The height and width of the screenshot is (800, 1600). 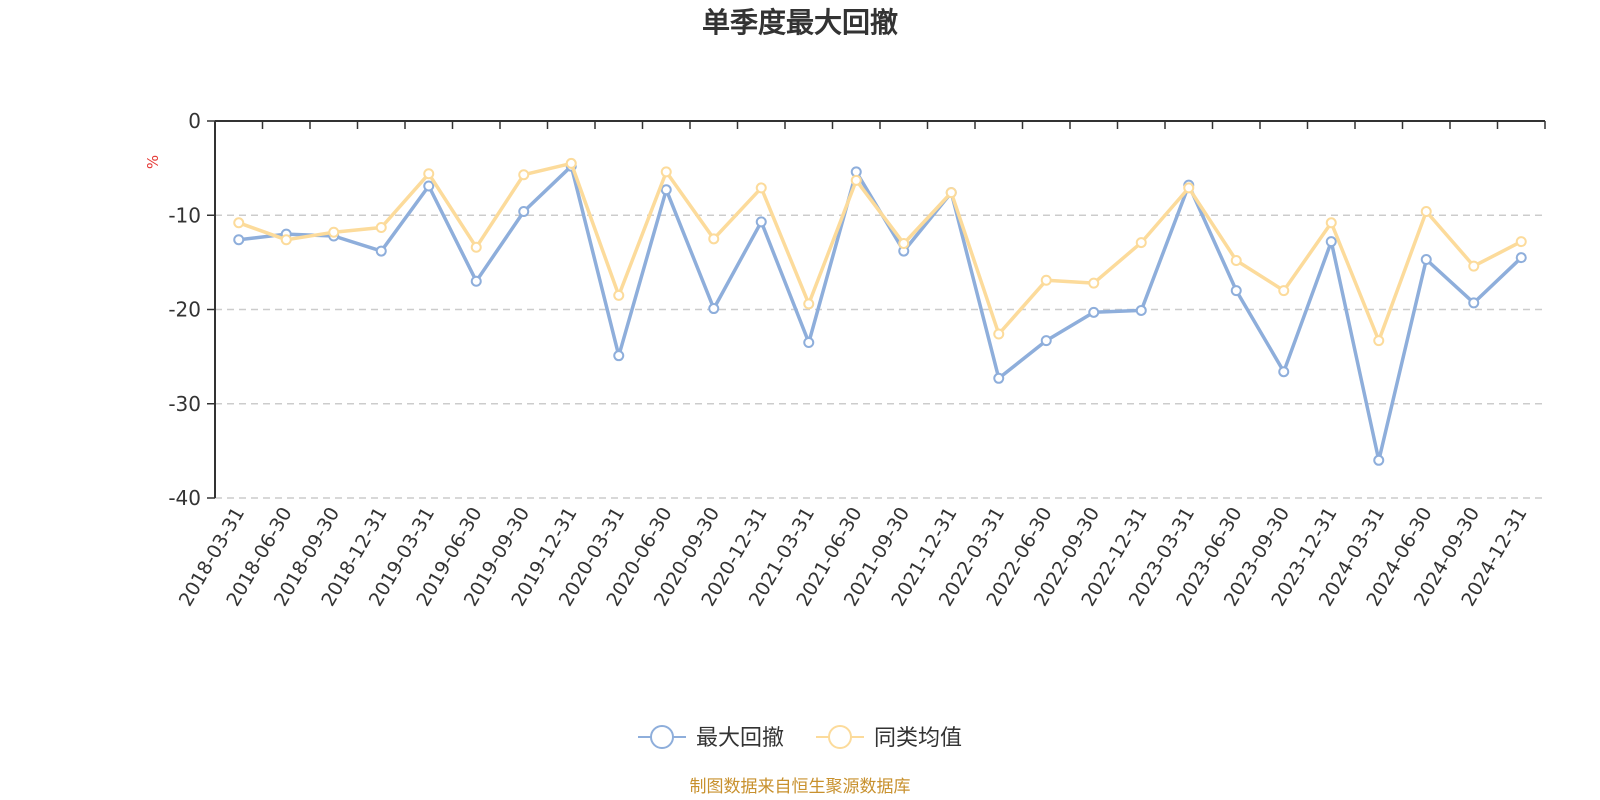 I want to click on y-tick-label: -30, so click(x=184, y=404).